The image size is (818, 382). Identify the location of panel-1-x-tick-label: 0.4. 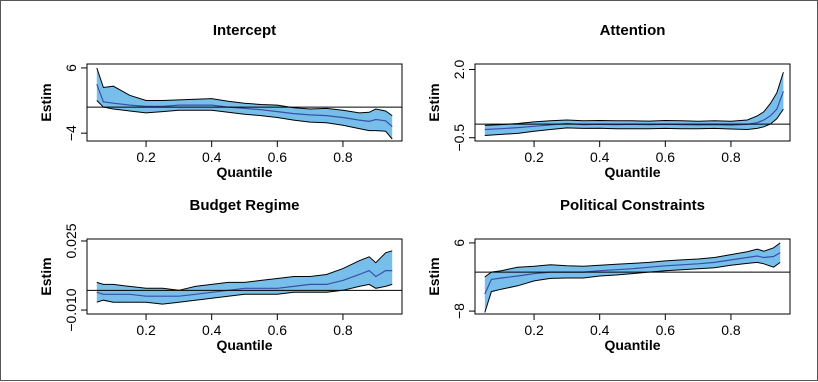
(212, 157).